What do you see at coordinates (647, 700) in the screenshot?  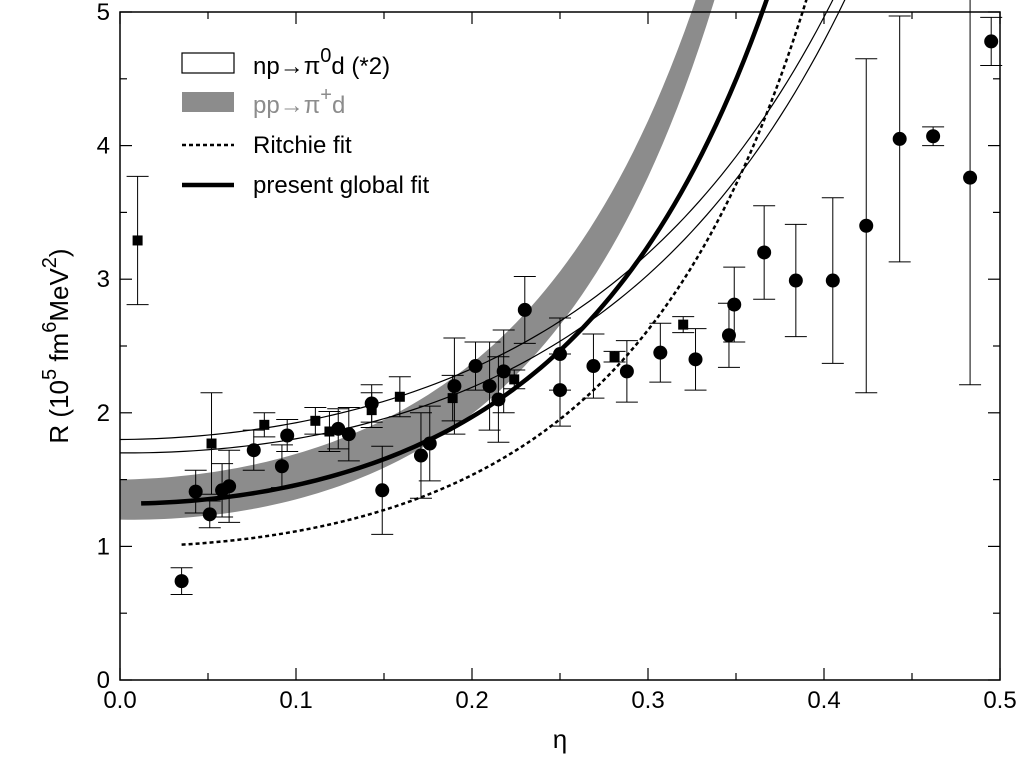 I see `x-tick-label: 0.3` at bounding box center [647, 700].